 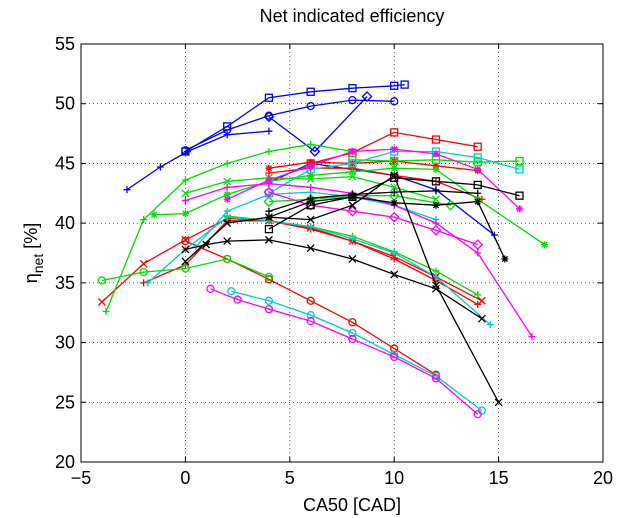 What do you see at coordinates (65, 343) in the screenshot?
I see `y-tick-label: 30` at bounding box center [65, 343].